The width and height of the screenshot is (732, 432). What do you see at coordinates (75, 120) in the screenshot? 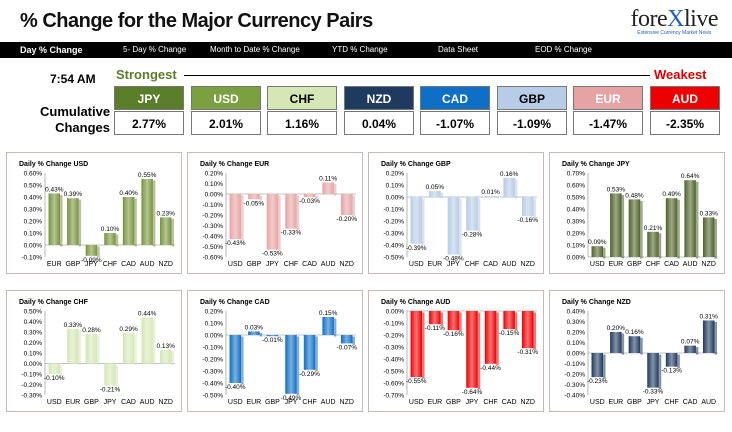
I see `cumulative-label: Cumulative Changes` at bounding box center [75, 120].